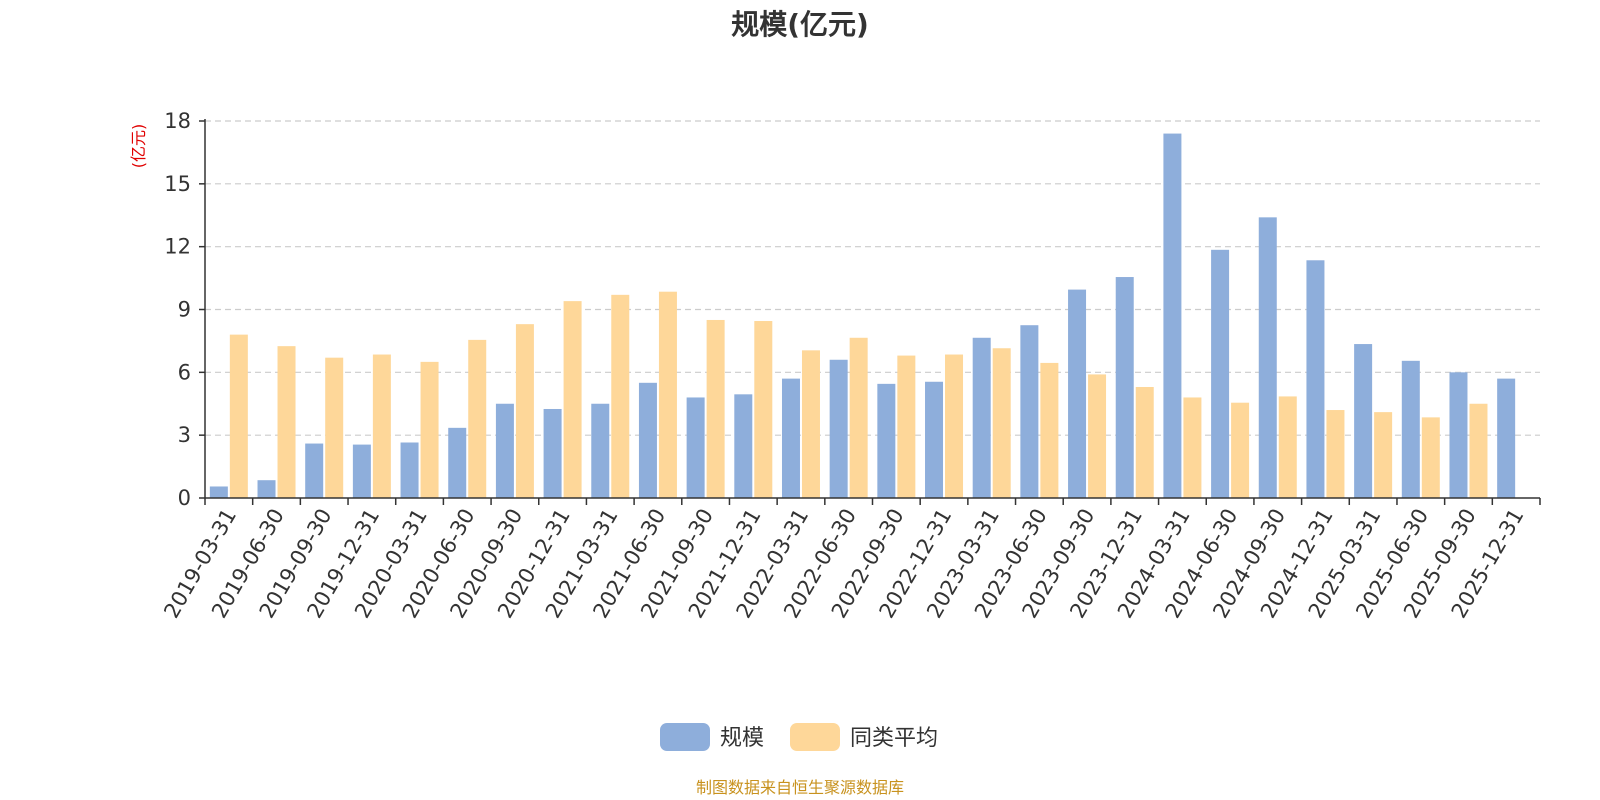 The width and height of the screenshot is (1600, 800). Describe the element at coordinates (177, 184) in the screenshot. I see `y-tick-label: 15` at that location.